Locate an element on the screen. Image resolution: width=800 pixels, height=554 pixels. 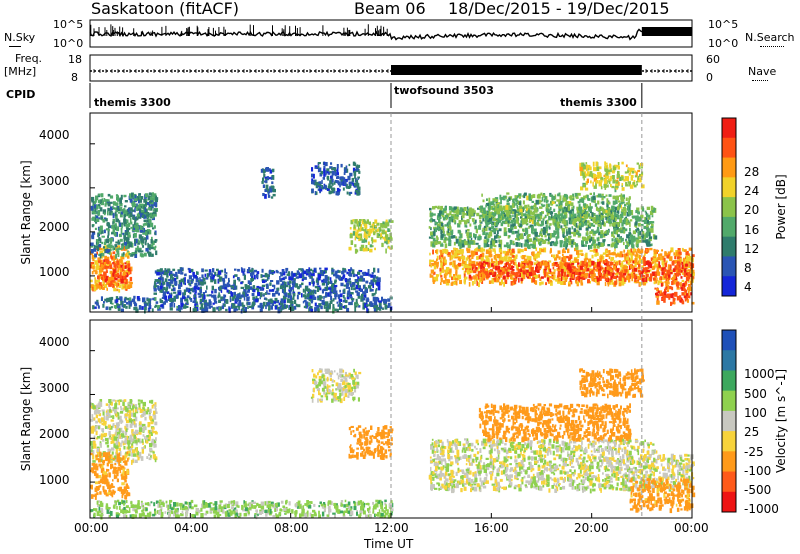
power-cbar-tick-4: 4 is located at coordinates (748, 287).